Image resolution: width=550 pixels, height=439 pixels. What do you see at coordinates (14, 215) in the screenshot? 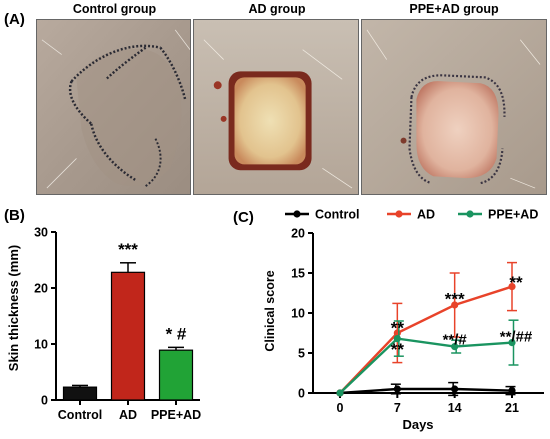
I see `panel-b-label: (B)` at bounding box center [14, 215].